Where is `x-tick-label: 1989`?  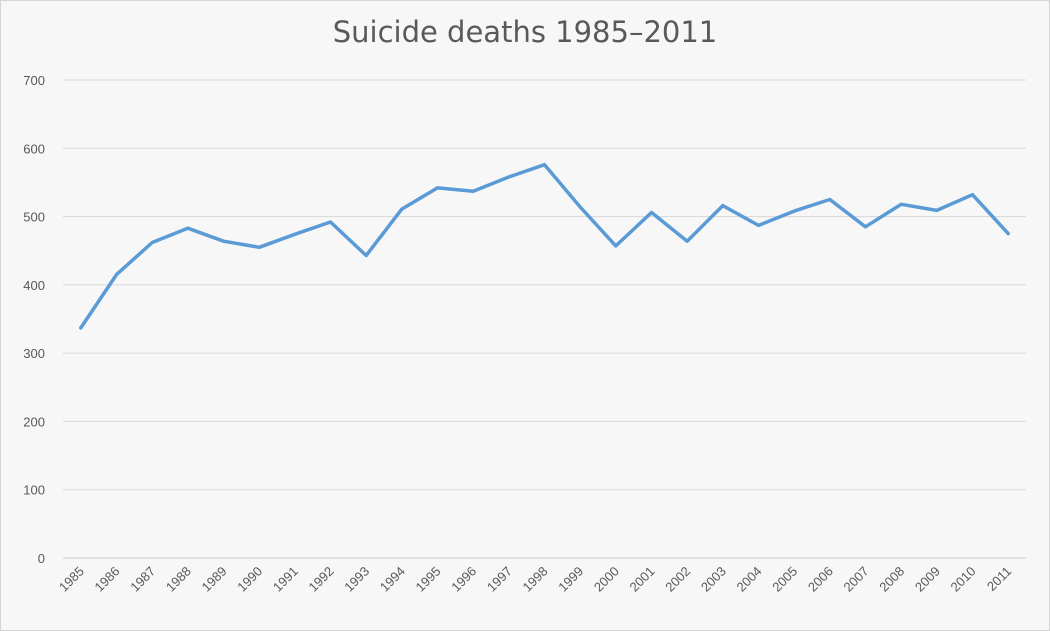 x-tick-label: 1989 is located at coordinates (214, 579).